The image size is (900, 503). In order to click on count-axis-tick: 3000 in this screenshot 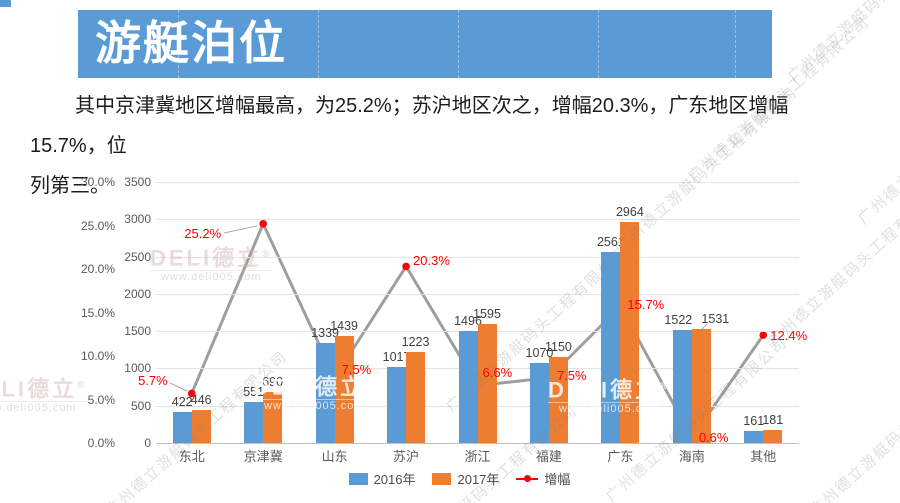, I will do `click(137, 219)`.